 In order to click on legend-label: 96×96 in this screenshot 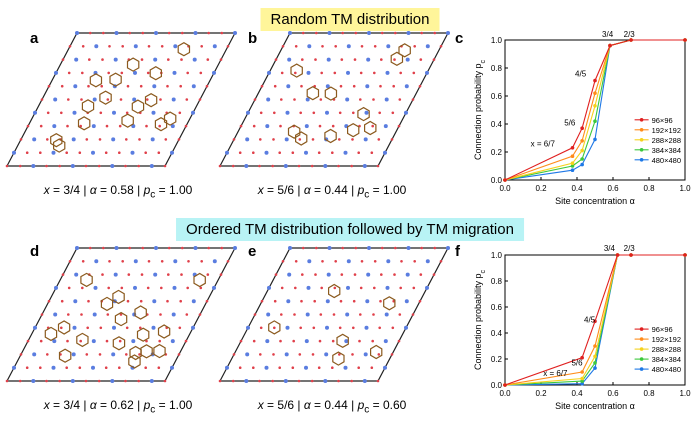, I will do `click(662, 120)`.